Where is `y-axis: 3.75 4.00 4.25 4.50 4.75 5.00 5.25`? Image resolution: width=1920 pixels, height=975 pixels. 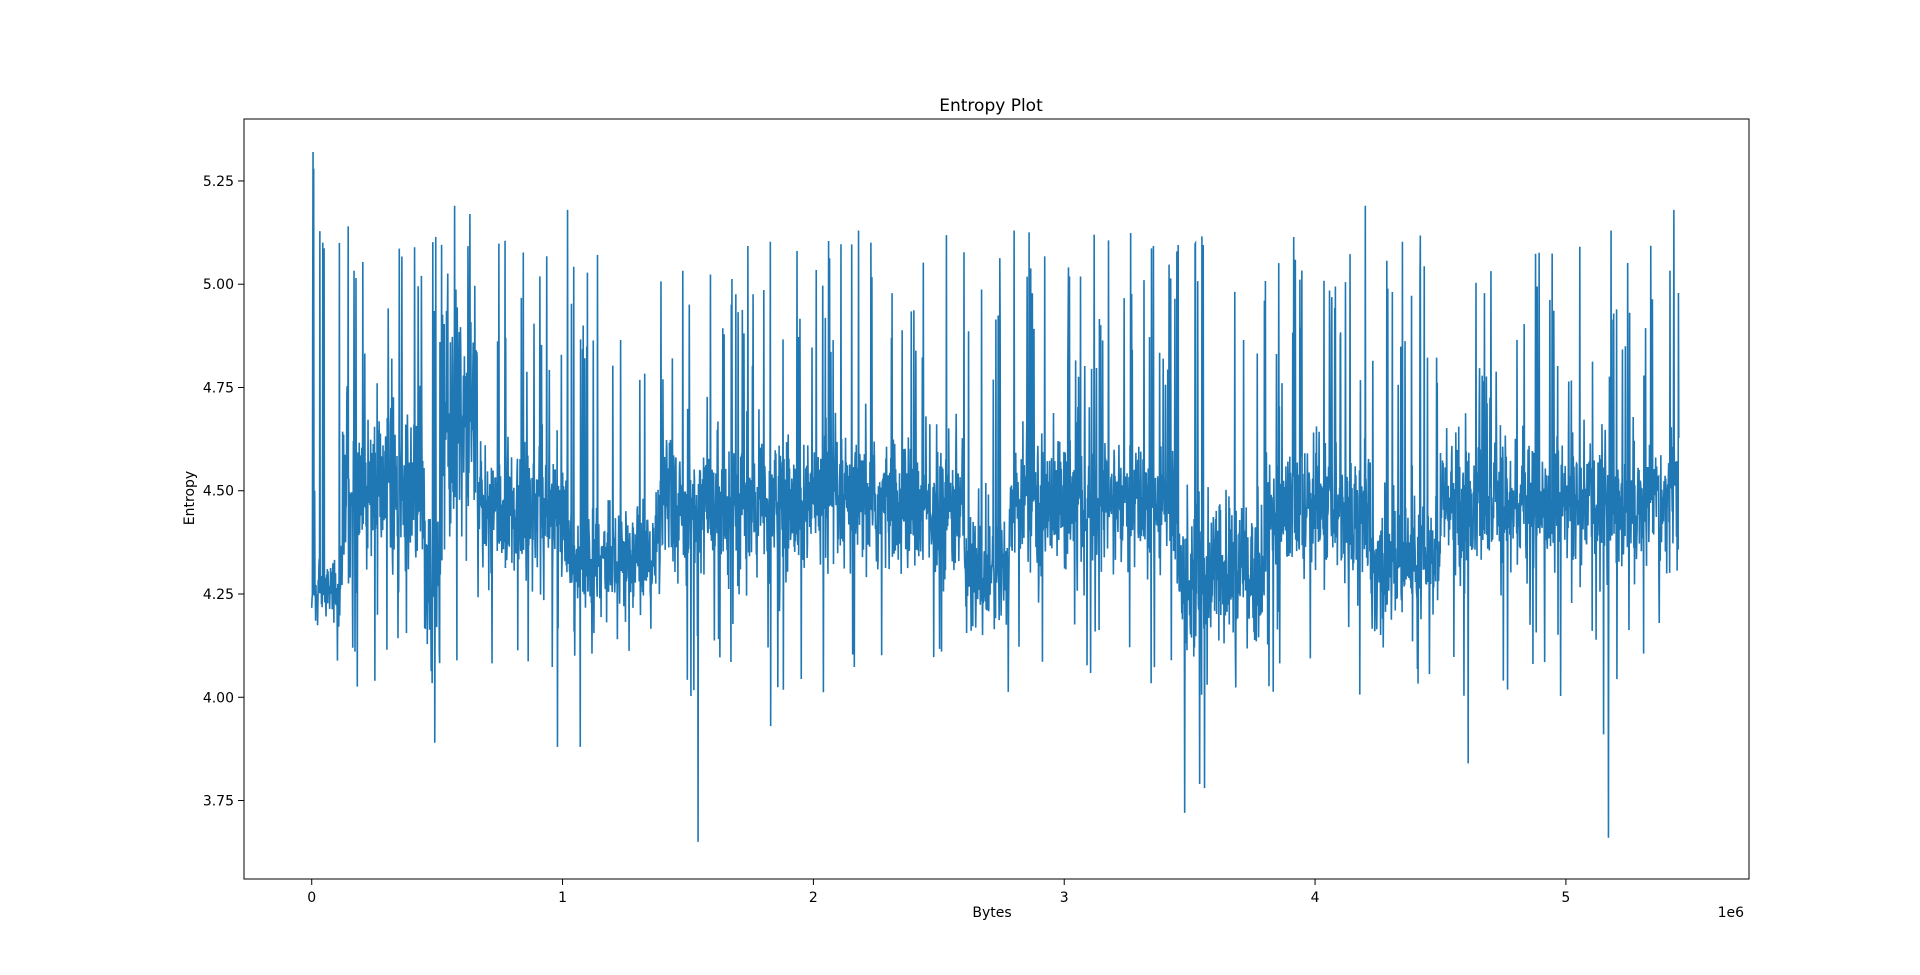
y-axis: 3.75 4.00 4.25 4.50 4.75 5.00 5.25 is located at coordinates (223, 492).